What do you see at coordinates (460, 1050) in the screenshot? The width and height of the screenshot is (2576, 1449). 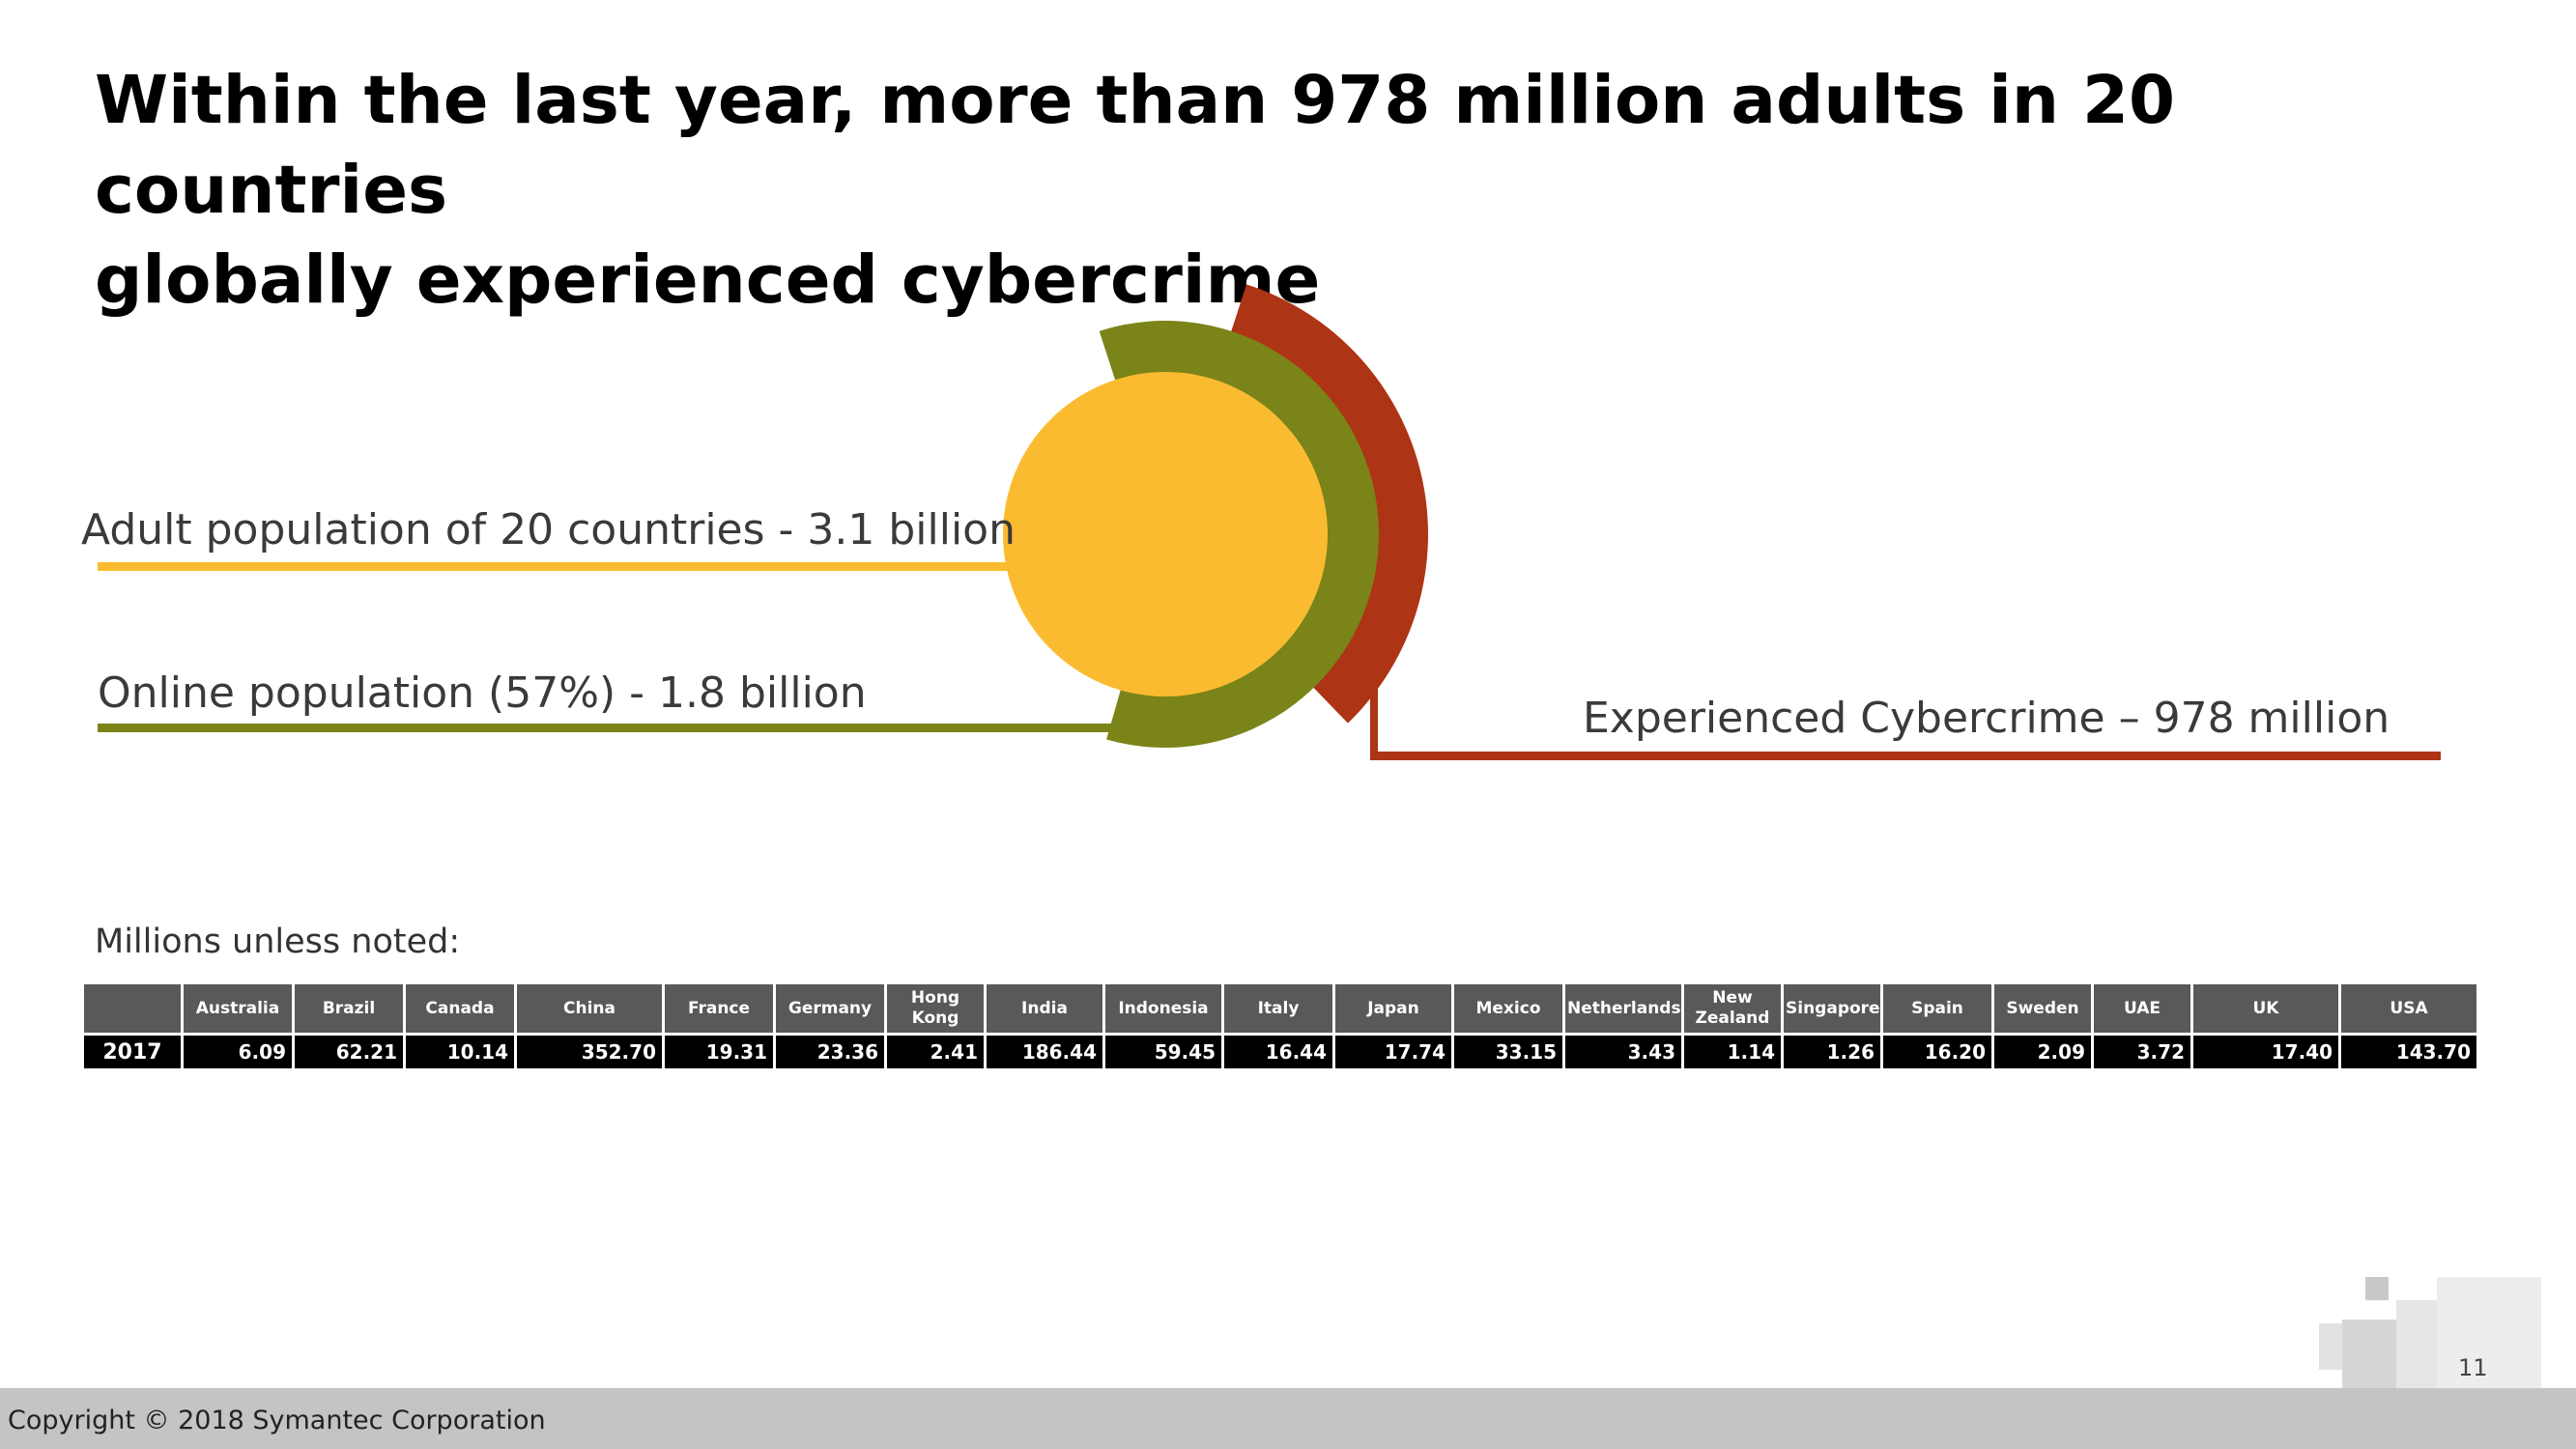 I see `table-cell: 10.14` at bounding box center [460, 1050].